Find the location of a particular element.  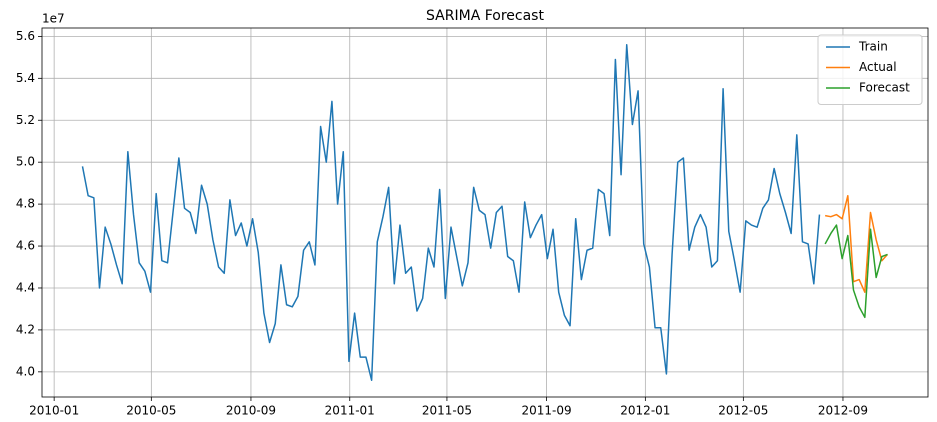

y-offset-label: 1e7 is located at coordinates (53, 19).